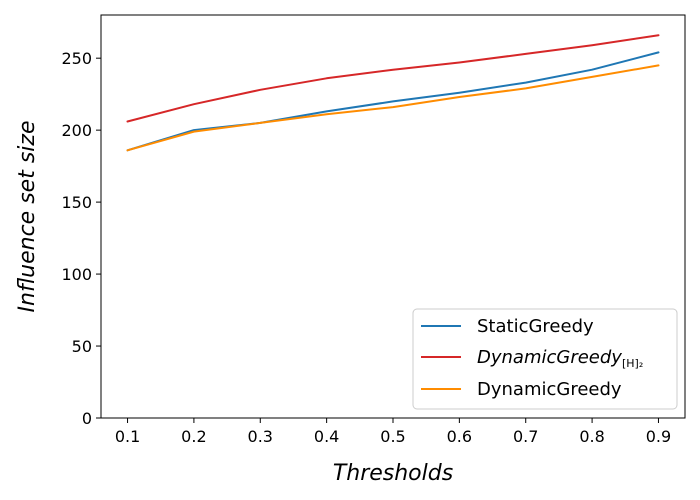  Describe the element at coordinates (658, 436) in the screenshot. I see `x-tick-label: 0.9` at that location.